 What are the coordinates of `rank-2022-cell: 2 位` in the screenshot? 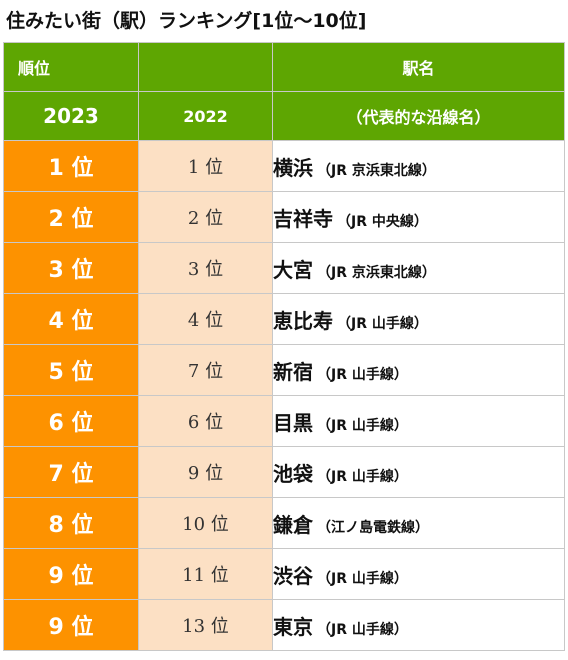 It's located at (205, 217).